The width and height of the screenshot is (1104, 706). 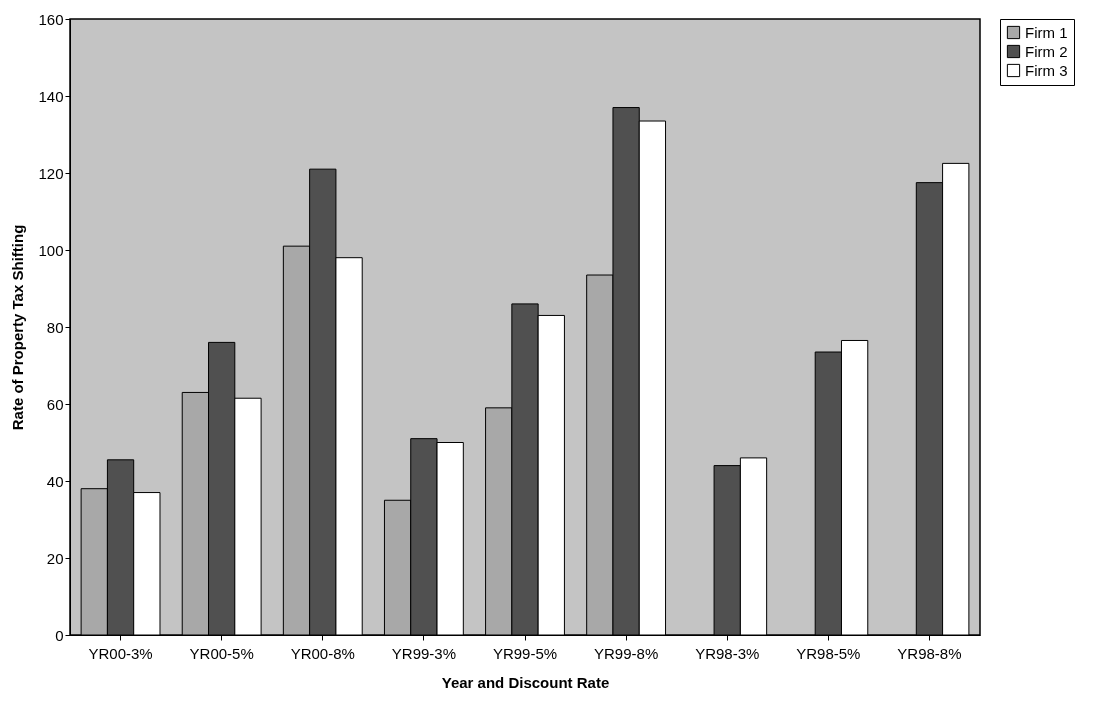 I want to click on y-tick-label: 0, so click(x=59, y=635).